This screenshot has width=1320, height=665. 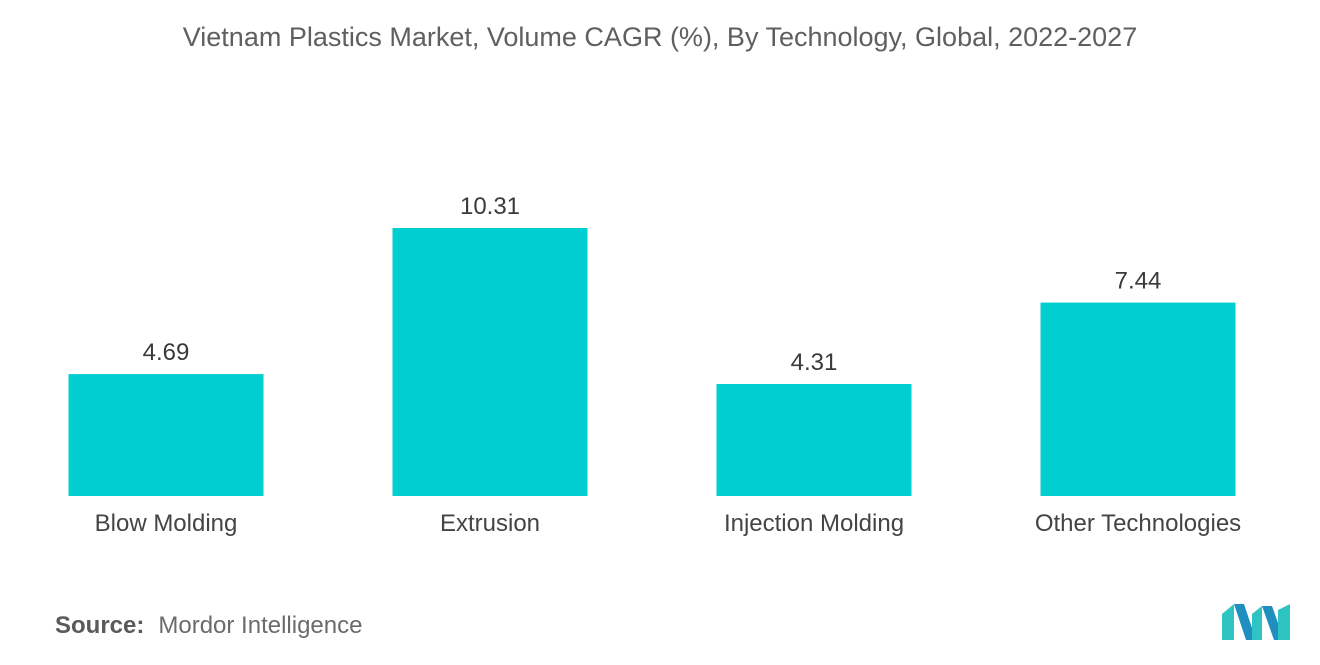 What do you see at coordinates (166, 352) in the screenshot?
I see `value-label-blow-molding: 4.69` at bounding box center [166, 352].